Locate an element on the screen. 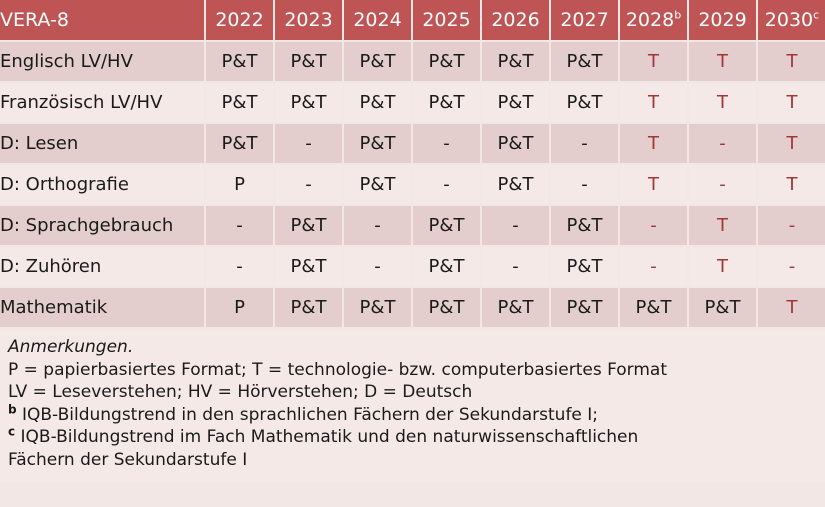 The image size is (825, 507). header-cell-year-2026: 2026 is located at coordinates (516, 21).